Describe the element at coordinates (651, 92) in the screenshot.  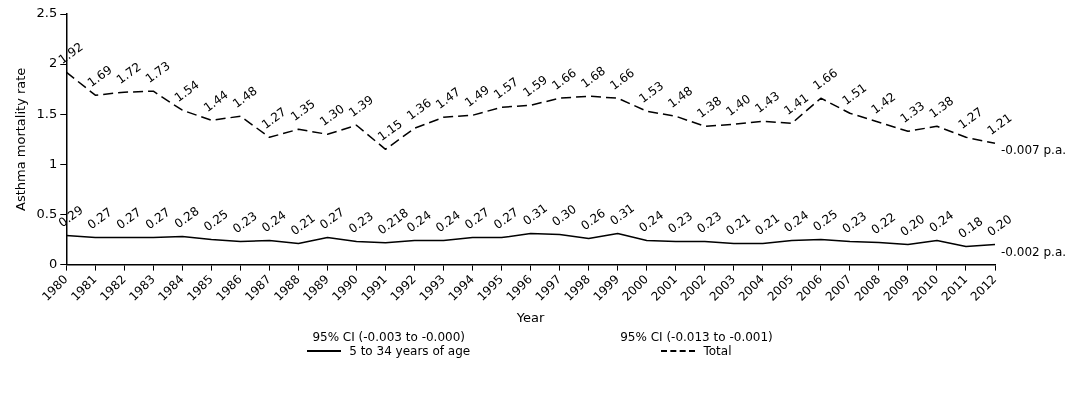
I see `data-label: 1.53` at that location.